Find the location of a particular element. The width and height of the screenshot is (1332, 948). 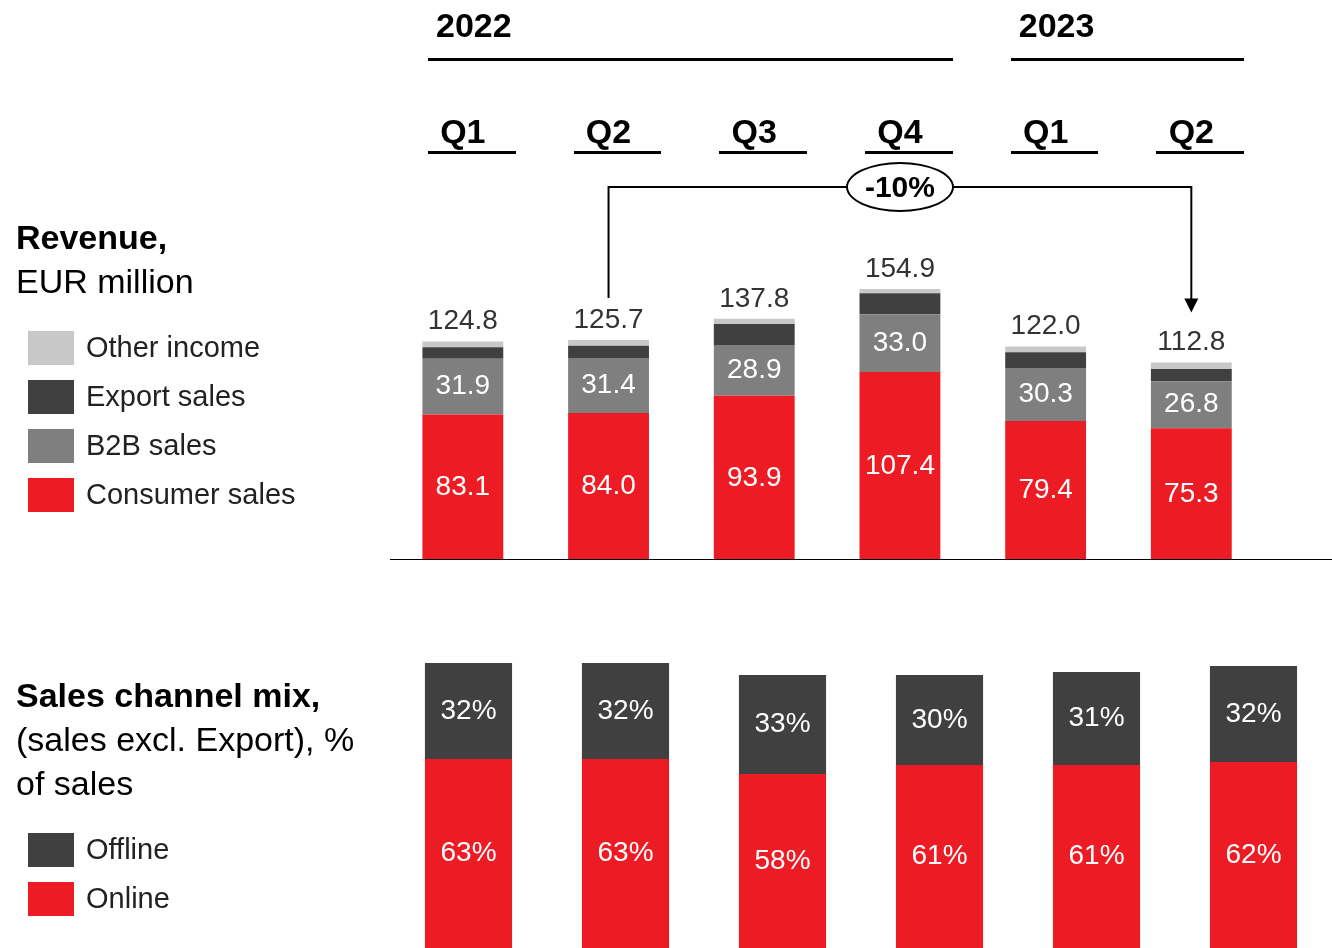

data-label: 84.0 is located at coordinates (608, 485).